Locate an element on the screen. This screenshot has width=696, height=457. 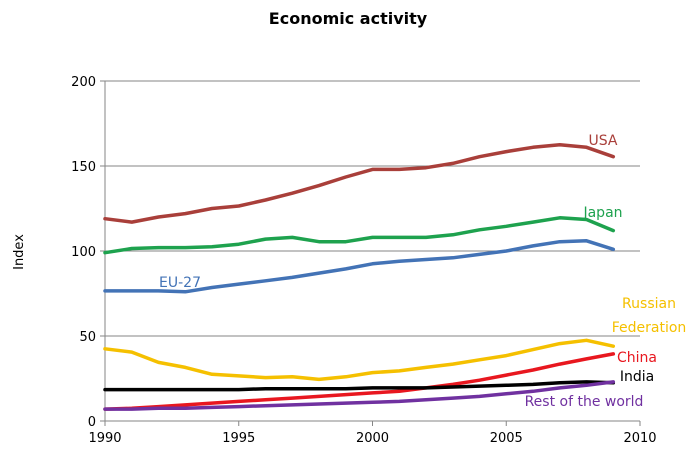
x-tick-label: 1990 is located at coordinates (104, 438).